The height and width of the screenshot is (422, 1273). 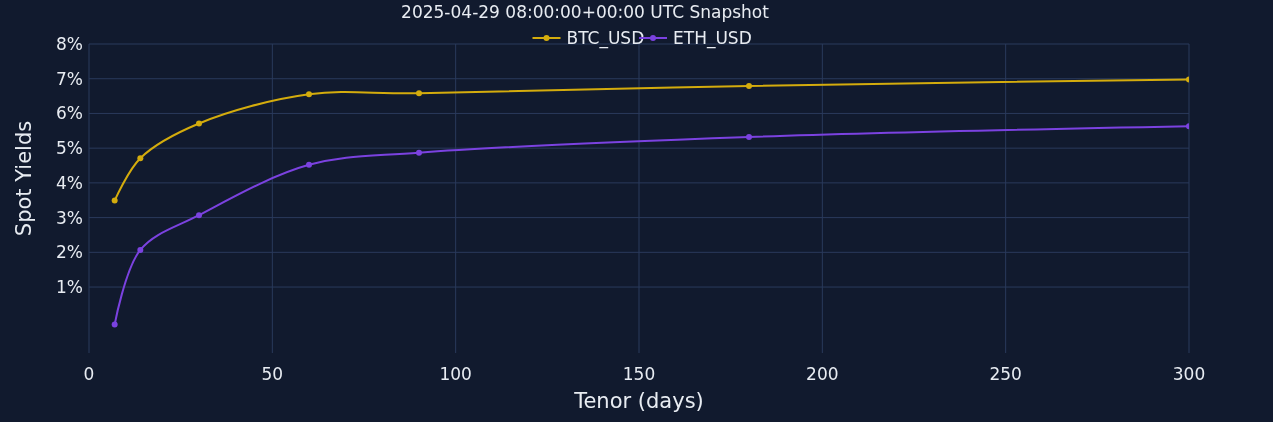 What do you see at coordinates (69, 217) in the screenshot?
I see `y-tick-label: 3%` at bounding box center [69, 217].